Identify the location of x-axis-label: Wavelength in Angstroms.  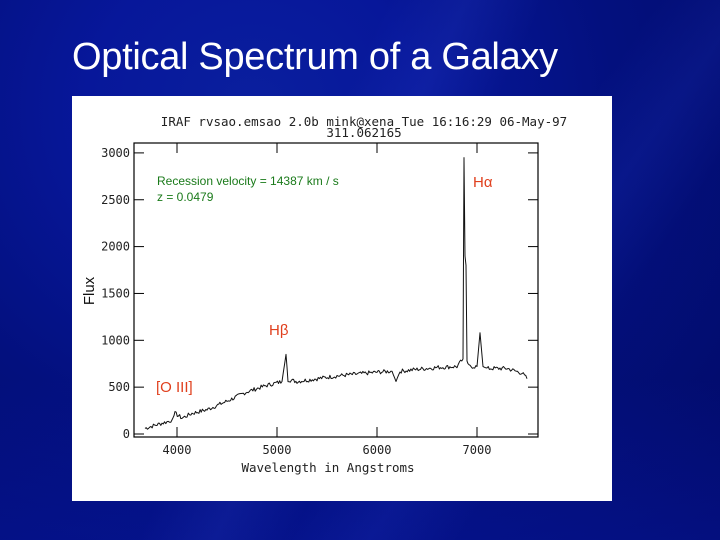
(327, 467).